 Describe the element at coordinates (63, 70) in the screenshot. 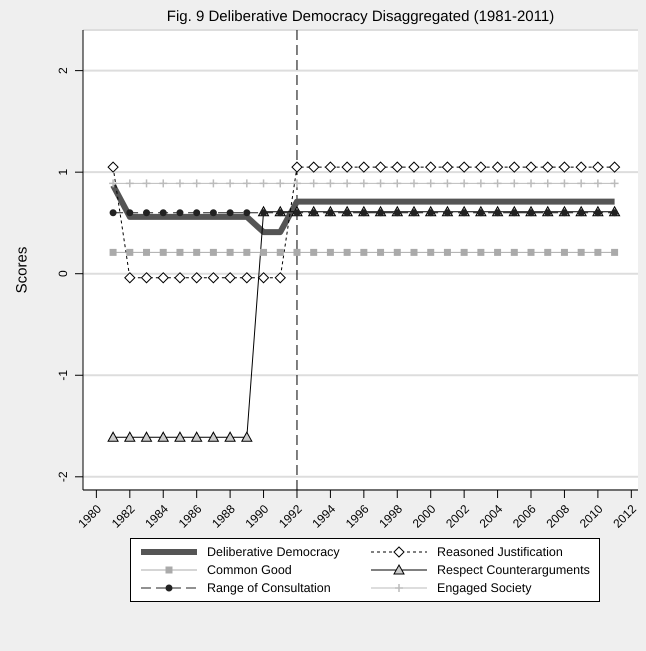

I see `y-tick-label: 2` at that location.